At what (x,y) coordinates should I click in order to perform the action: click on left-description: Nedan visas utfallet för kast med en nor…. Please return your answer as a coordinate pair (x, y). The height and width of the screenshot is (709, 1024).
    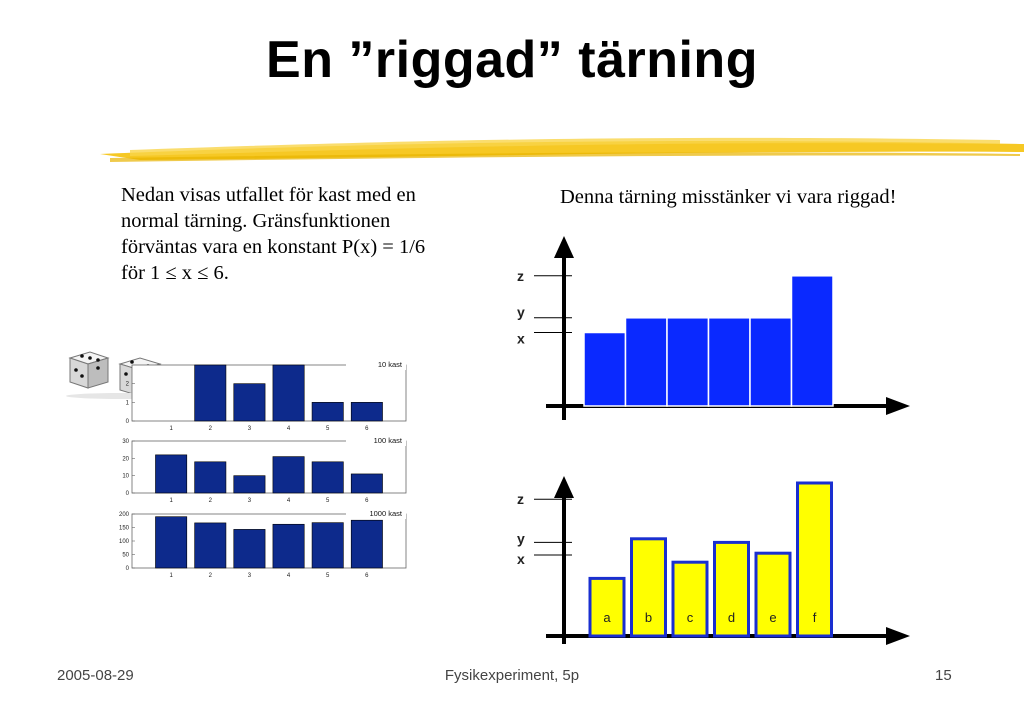
    Looking at the image, I should click on (273, 234).